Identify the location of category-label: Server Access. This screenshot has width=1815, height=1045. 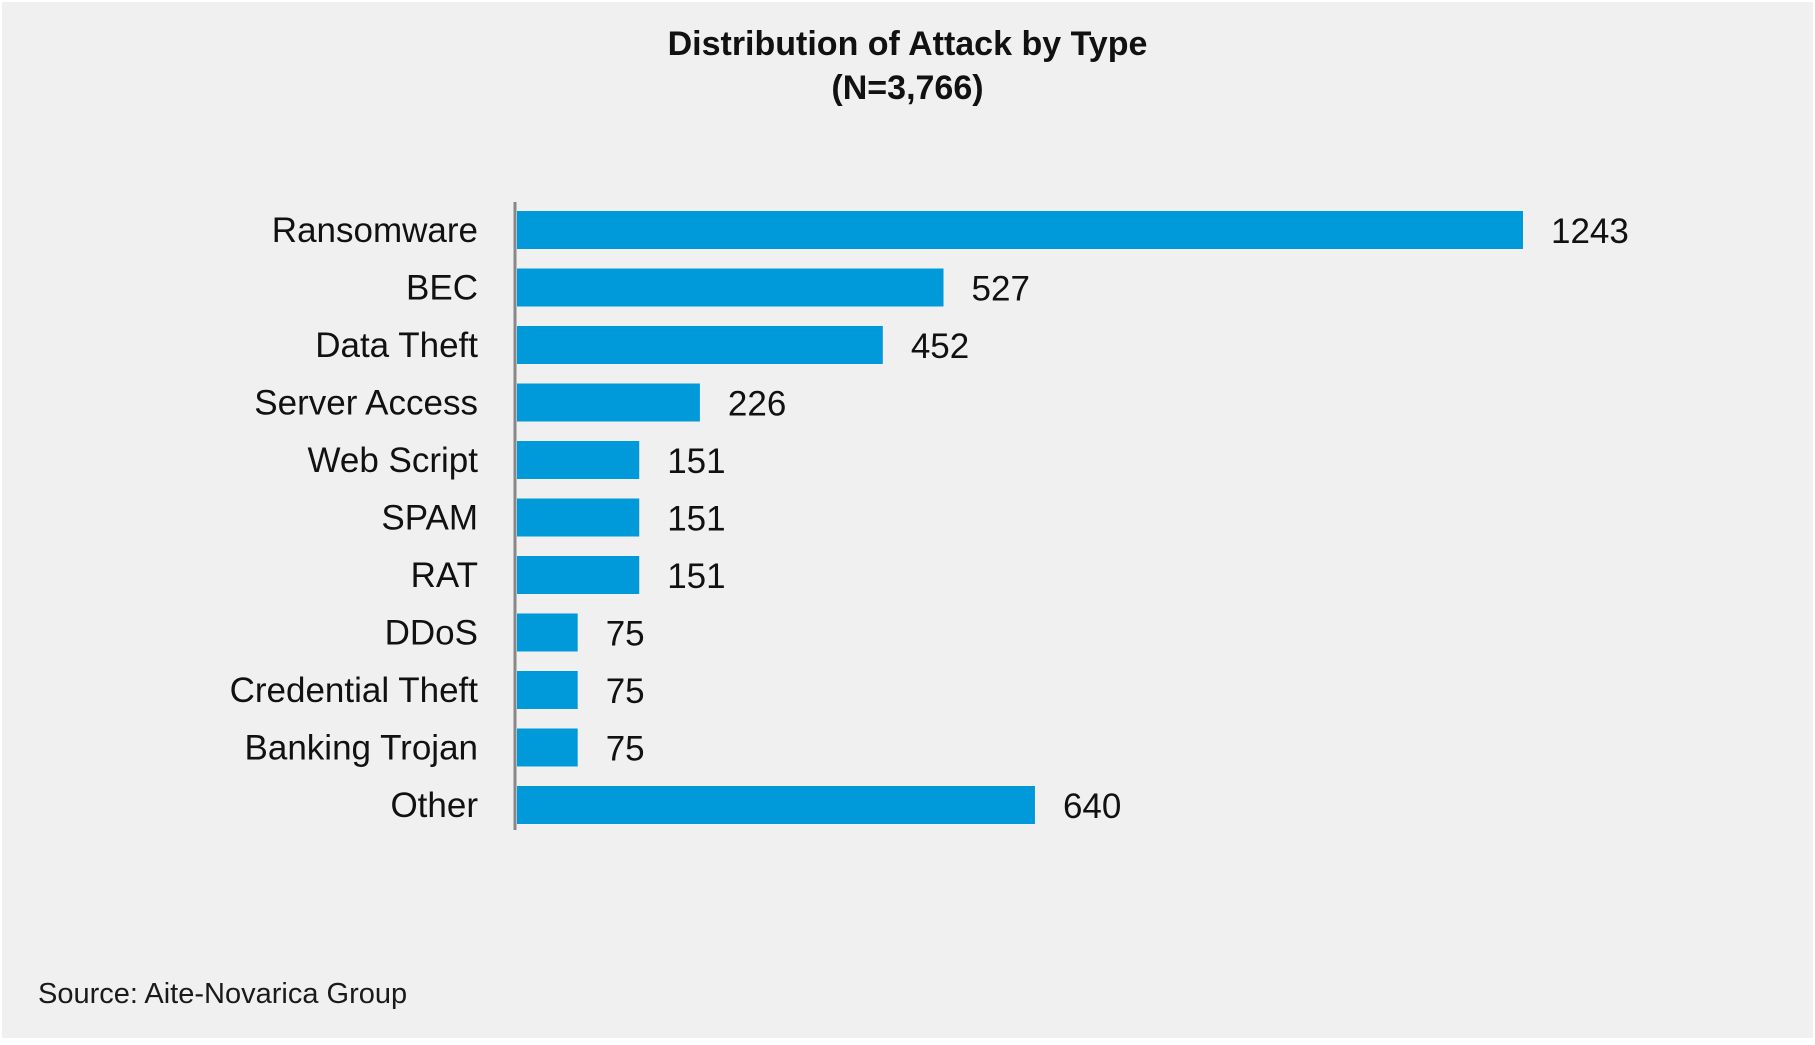
(366, 403).